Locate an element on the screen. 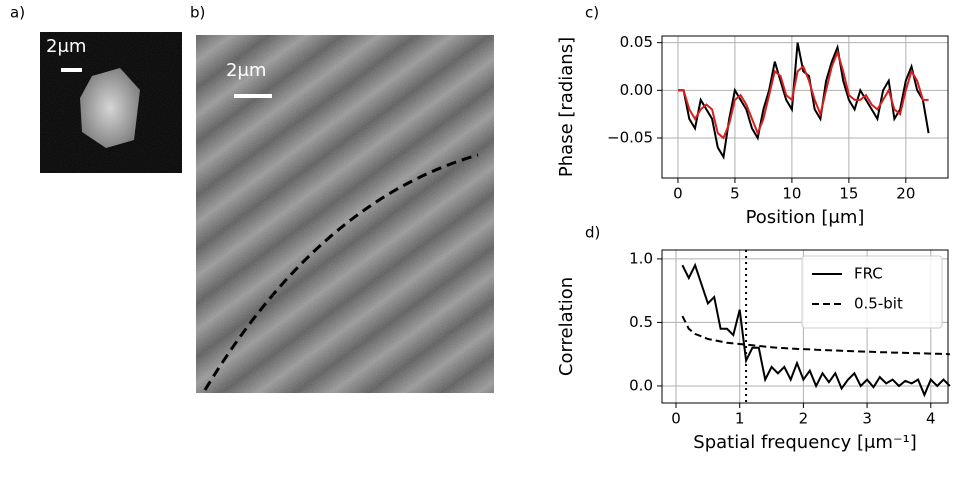 The image size is (961, 479). y-axis-label: Phase [radians] is located at coordinates (566, 107).